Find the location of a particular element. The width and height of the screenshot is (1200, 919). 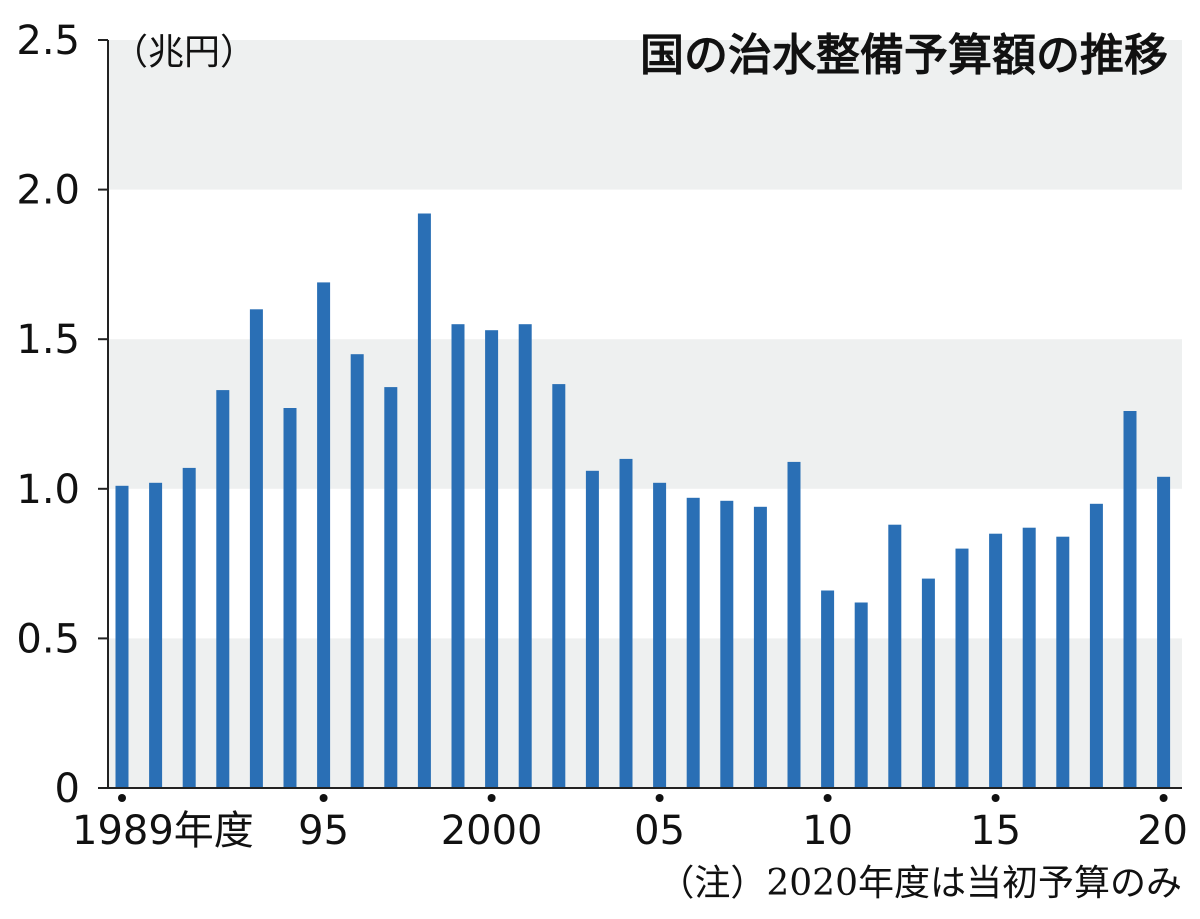

bar-2004 is located at coordinates (626, 623).